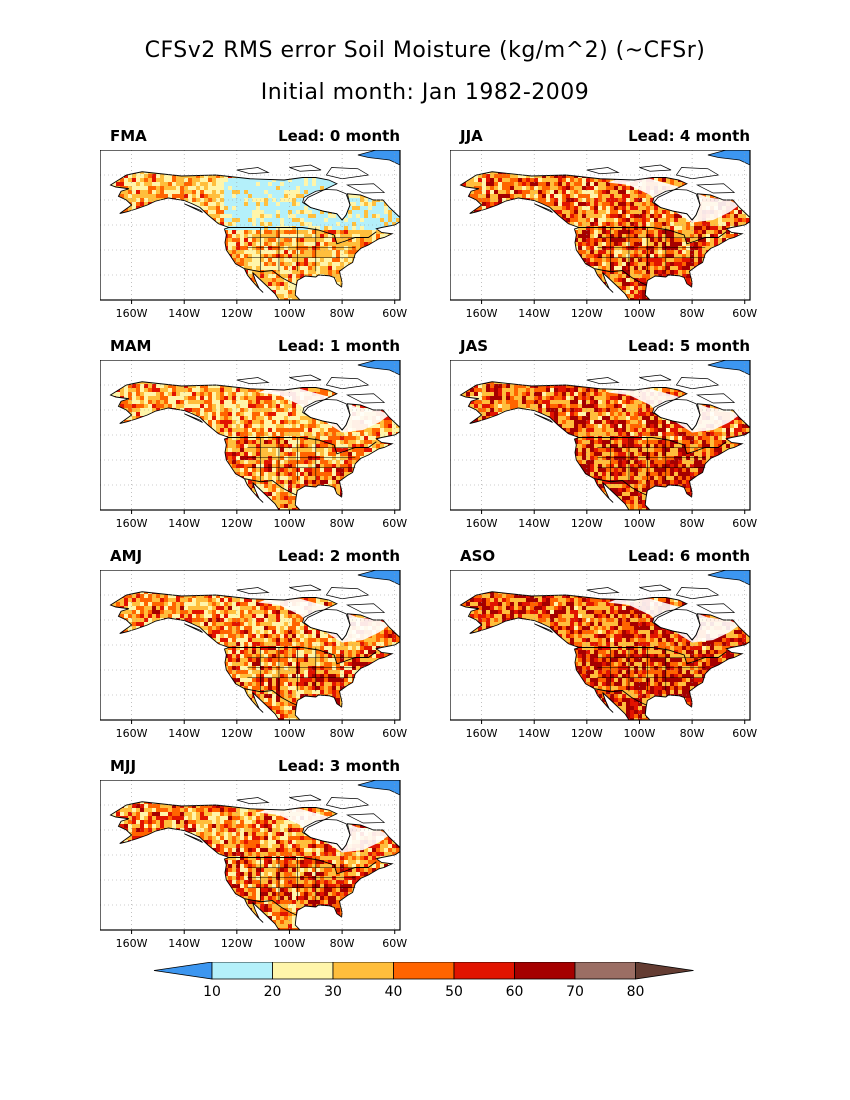 The height and width of the screenshot is (1100, 850). Describe the element at coordinates (689, 556) in the screenshot. I see `panel-lead-label: Lead: 6 month` at that location.